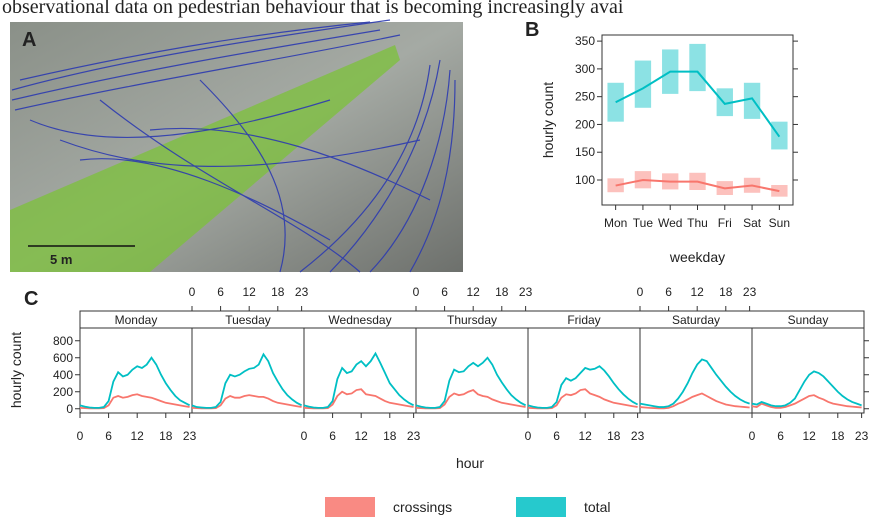  Describe the element at coordinates (696, 320) in the screenshot. I see `facet-label: Saturday` at that location.